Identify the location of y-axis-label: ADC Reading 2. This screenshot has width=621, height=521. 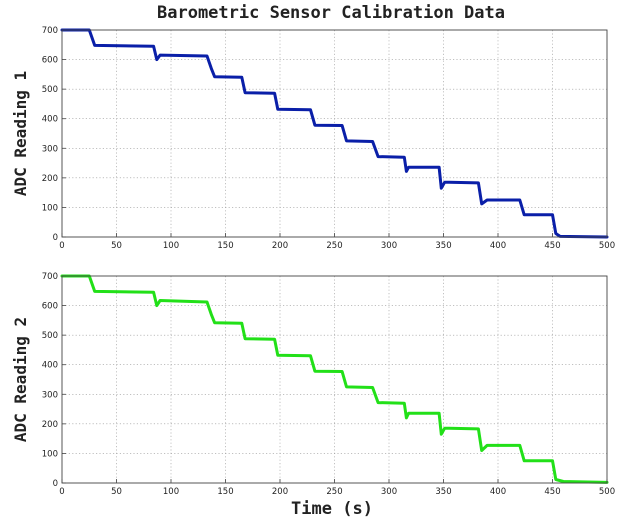
(20, 379).